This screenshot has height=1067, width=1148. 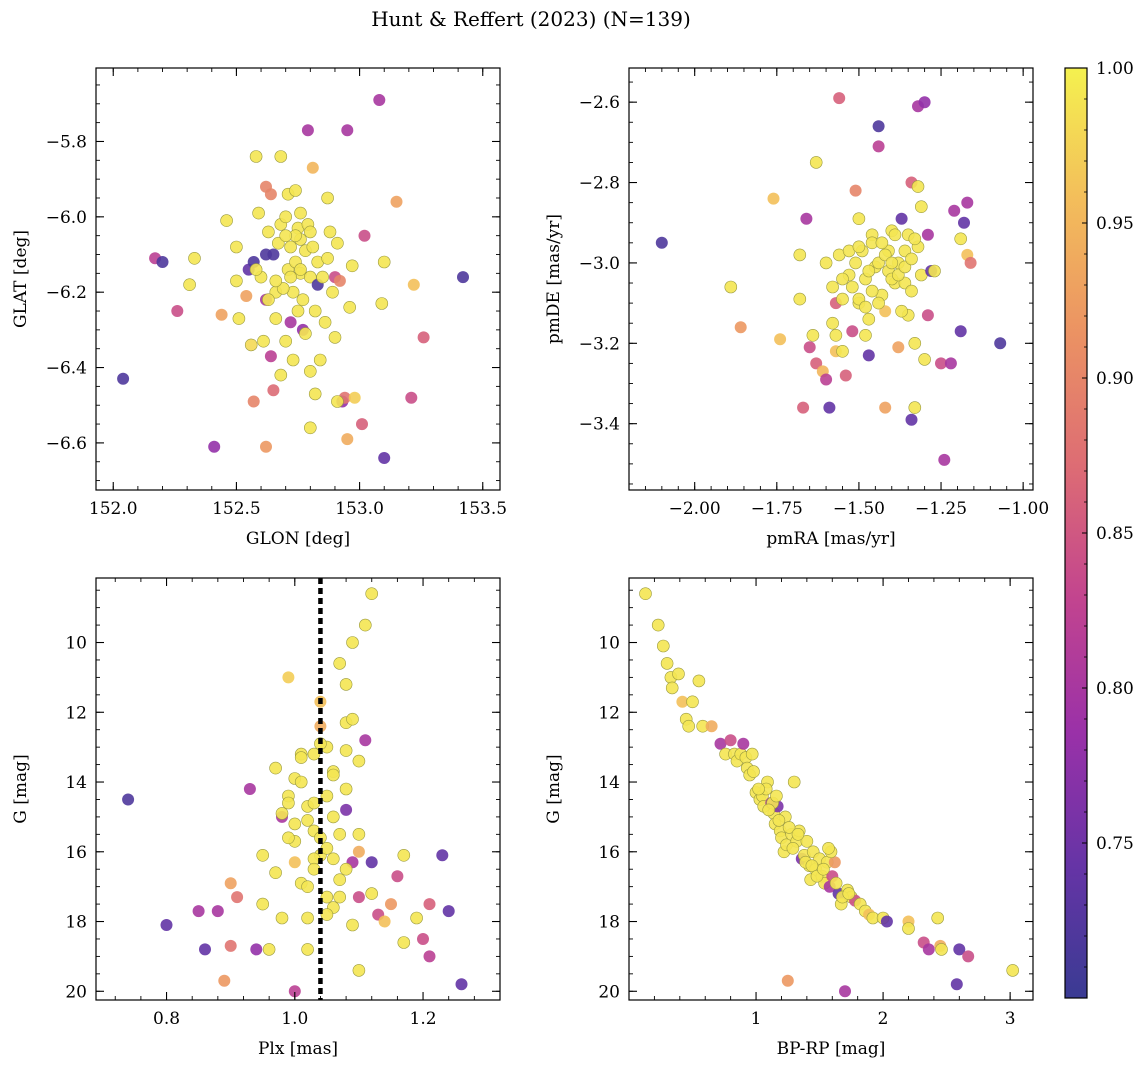 What do you see at coordinates (76, 992) in the screenshot?
I see `y-tick-label: 20` at bounding box center [76, 992].